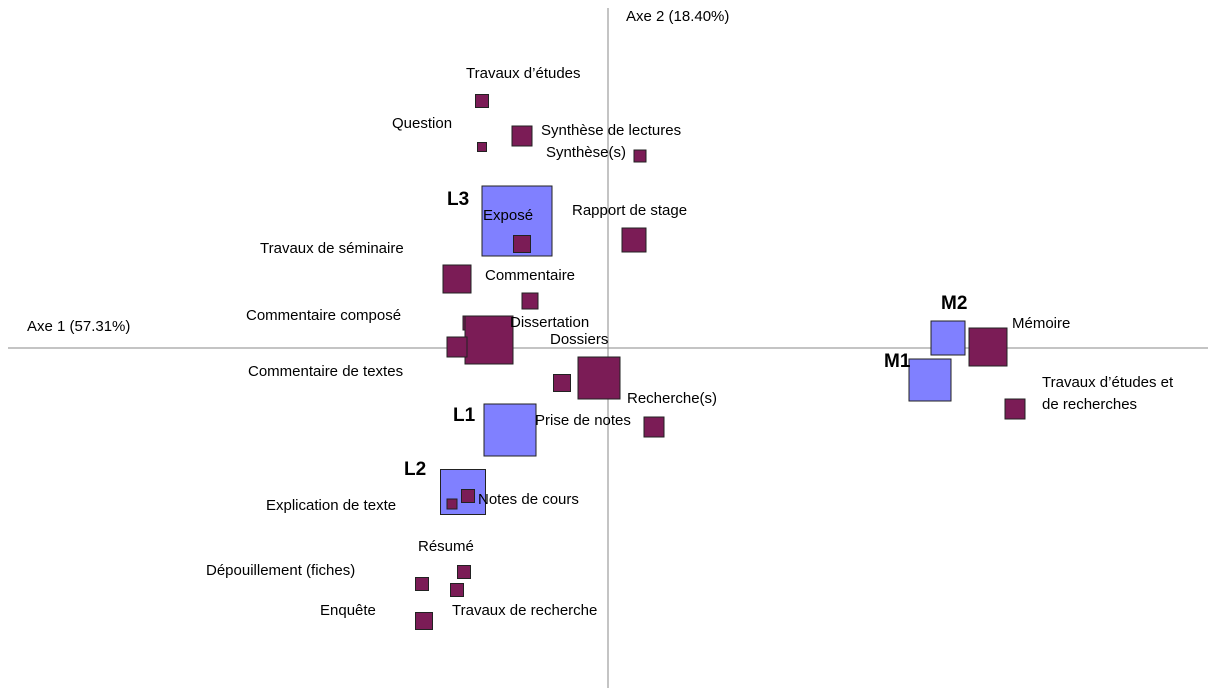 Image resolution: width=1217 pixels, height=688 pixels. Describe the element at coordinates (629, 210) in the screenshot. I see `point-label: Rapport de stage` at that location.